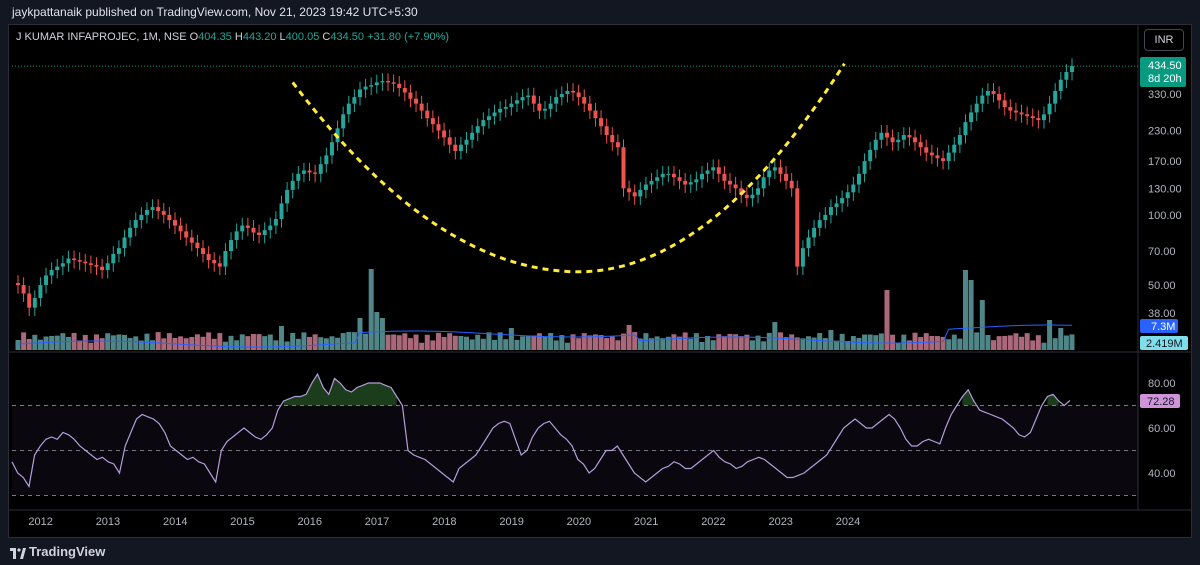  I want to click on time-axis-tick-label: 2012, so click(40, 522).